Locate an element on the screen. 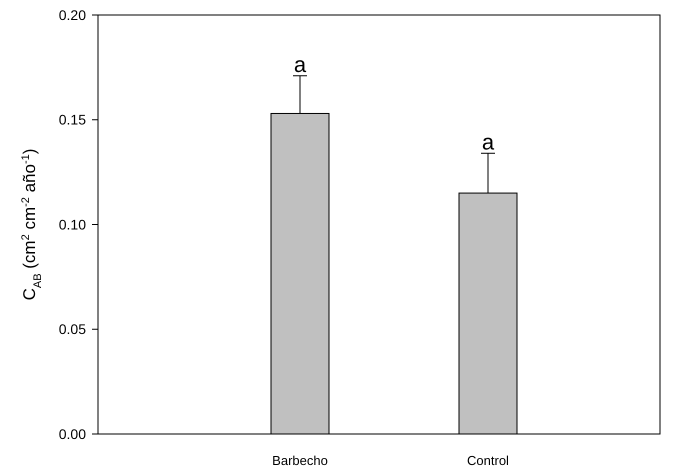  y-tick-label: 0.20 is located at coordinates (72, 14).